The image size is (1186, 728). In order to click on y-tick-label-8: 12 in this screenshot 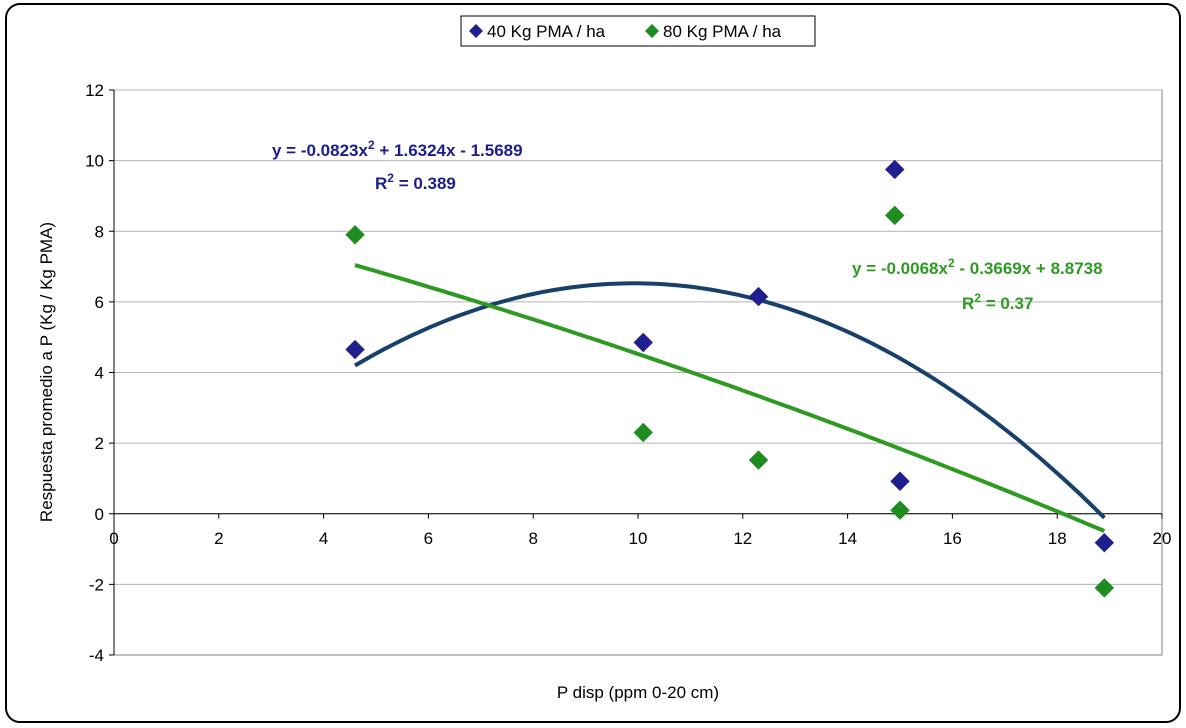, I will do `click(94, 90)`.